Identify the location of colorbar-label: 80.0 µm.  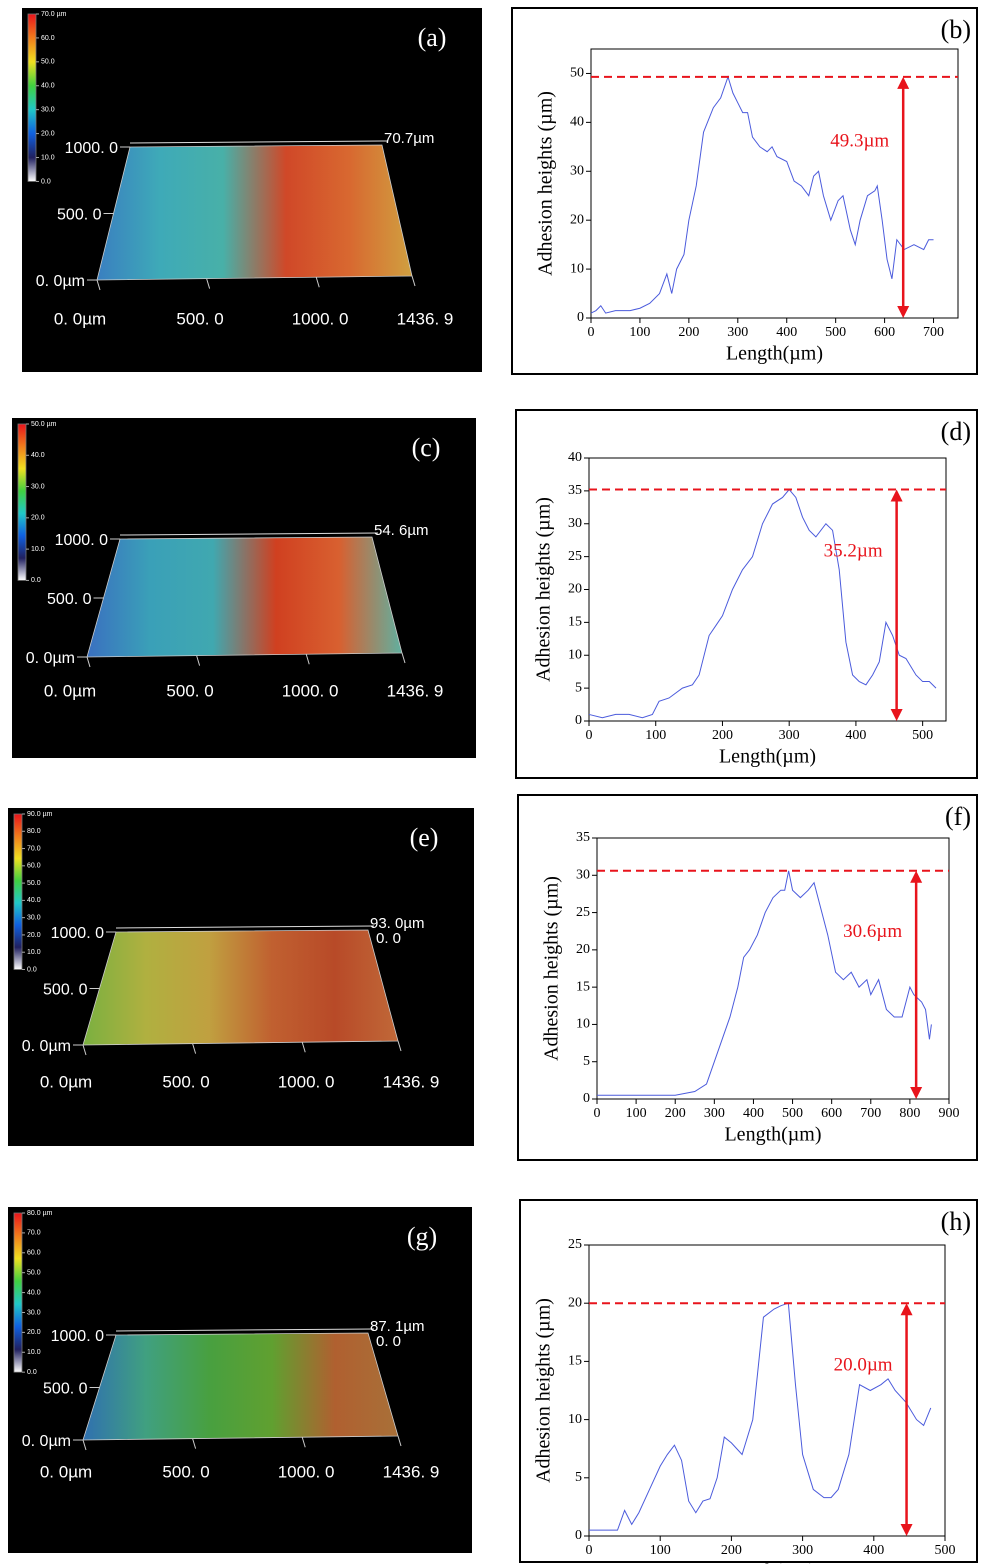
(40, 1213).